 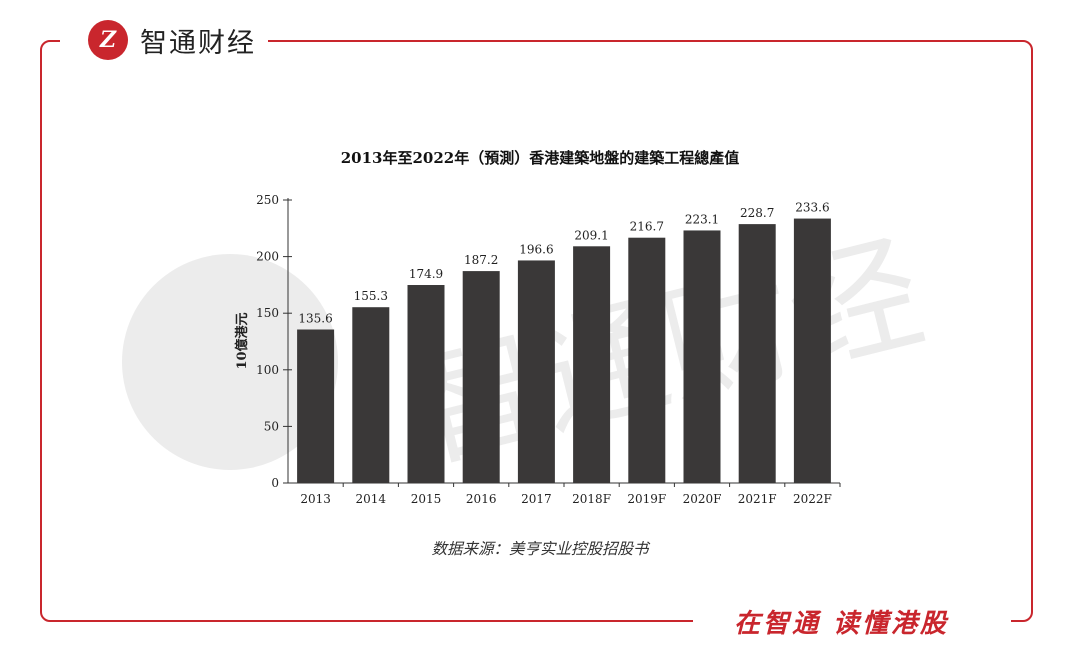 What do you see at coordinates (812, 499) in the screenshot?
I see `x-tick-label: 2022F` at bounding box center [812, 499].